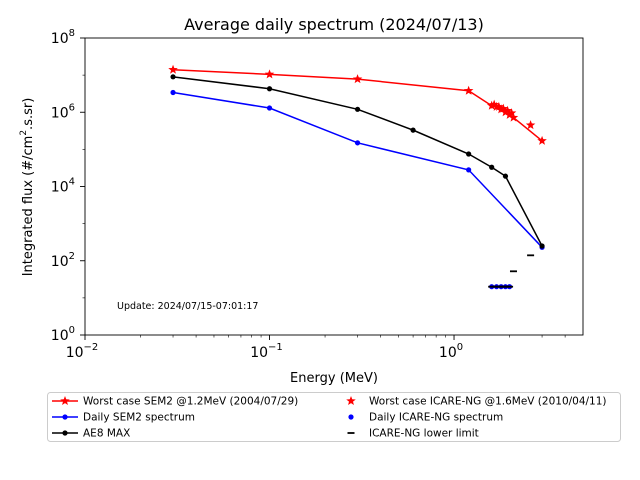  I want to click on legend-label: Daily ICARE-NG spectrum, so click(436, 418).